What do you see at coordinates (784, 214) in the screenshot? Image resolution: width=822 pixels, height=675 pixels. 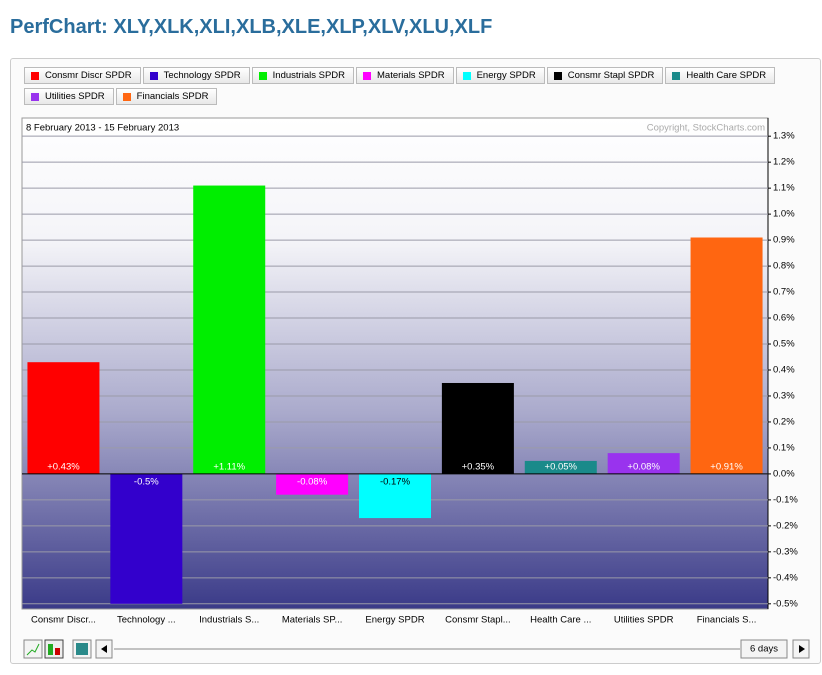 I see `y-tick-label: 1.0%` at bounding box center [784, 214].